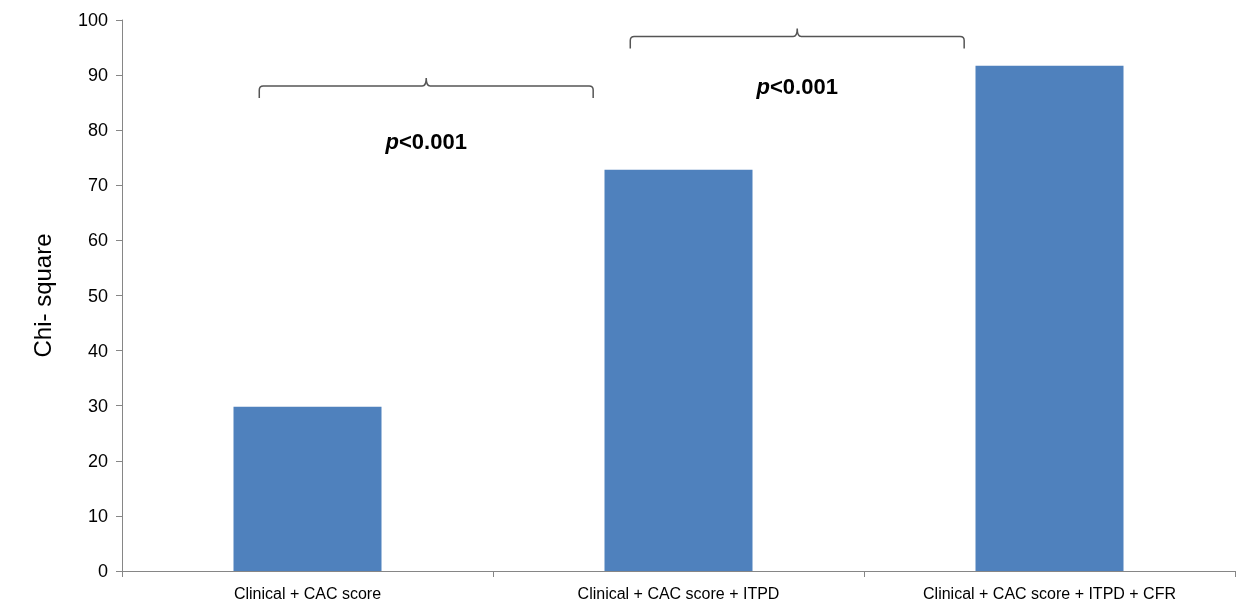 The image size is (1245, 615). Describe the element at coordinates (97, 185) in the screenshot. I see `y-tick-label: 70` at that location.